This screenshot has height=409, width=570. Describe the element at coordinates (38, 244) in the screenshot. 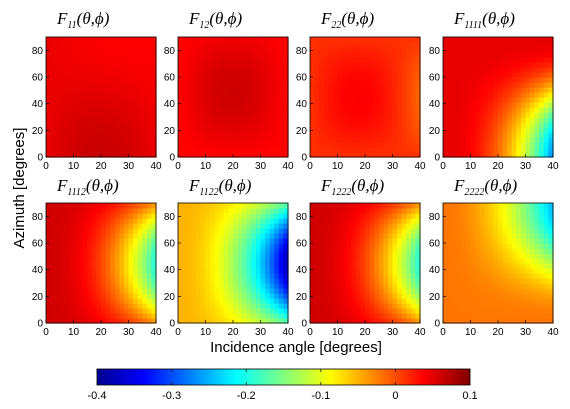

I see `y-tick-label: 60` at that location.